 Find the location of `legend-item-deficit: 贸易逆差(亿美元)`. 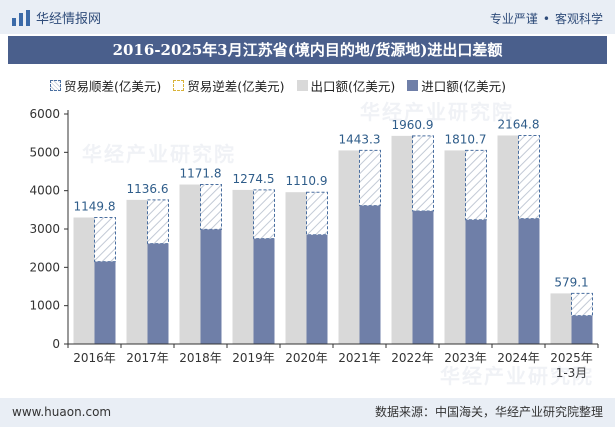

legend-item-deficit: 贸易逆差(亿美元) is located at coordinates (229, 85).